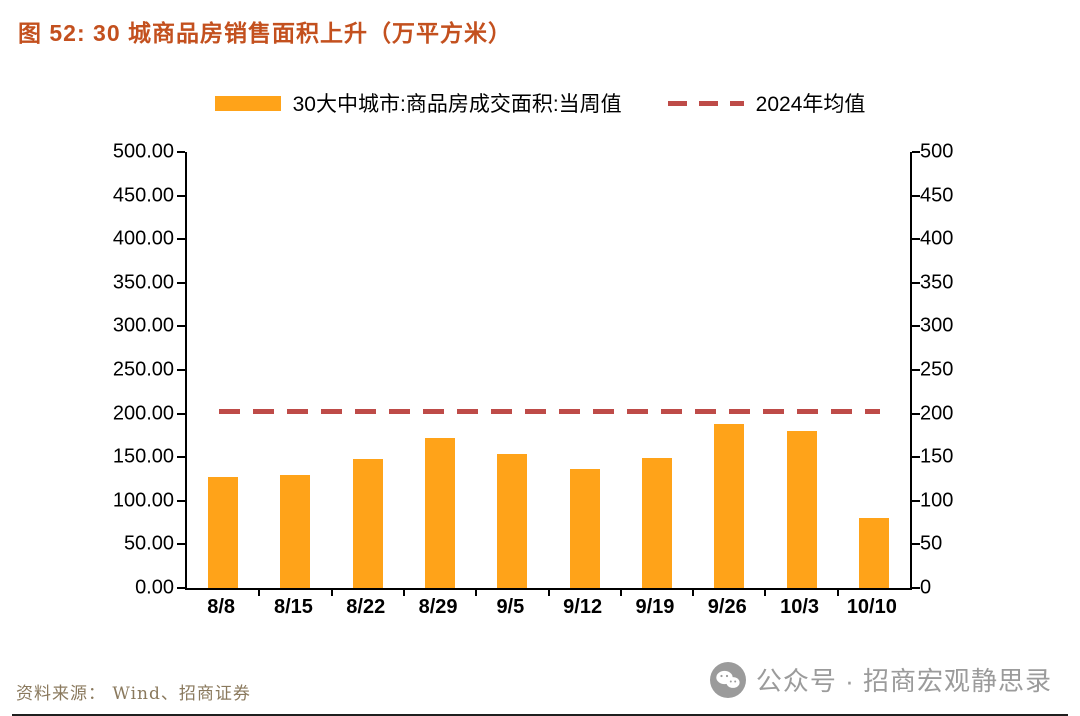 The height and width of the screenshot is (716, 1080). What do you see at coordinates (143, 238) in the screenshot?
I see `y-axis-tick-label: 400.00` at bounding box center [143, 238].